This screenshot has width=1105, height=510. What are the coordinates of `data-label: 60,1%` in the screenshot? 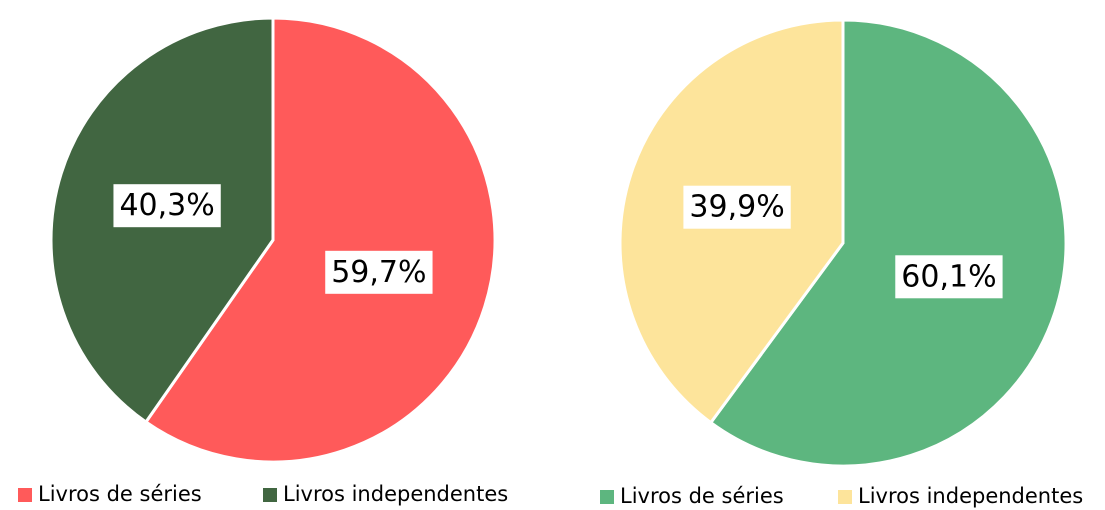 It's located at (948, 276).